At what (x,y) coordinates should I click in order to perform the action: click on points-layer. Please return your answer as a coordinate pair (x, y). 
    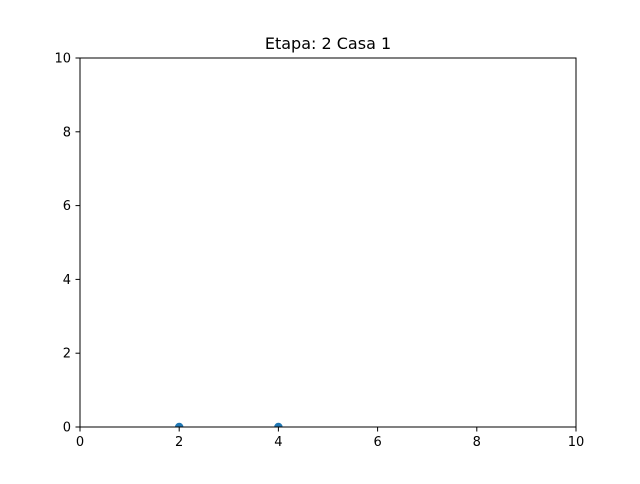
    Looking at the image, I should click on (229, 424).